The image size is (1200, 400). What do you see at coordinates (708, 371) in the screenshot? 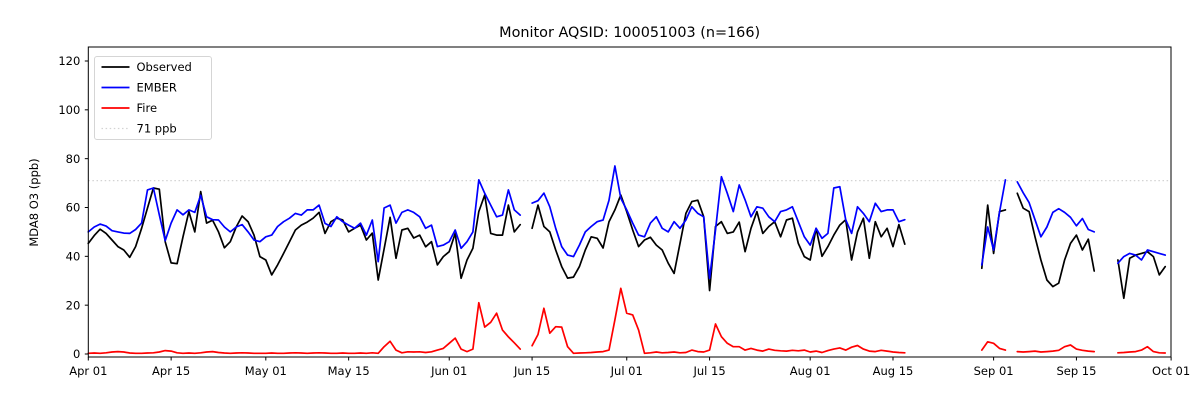
I see `x-axis-tick-label: Jul 15` at bounding box center [708, 371].